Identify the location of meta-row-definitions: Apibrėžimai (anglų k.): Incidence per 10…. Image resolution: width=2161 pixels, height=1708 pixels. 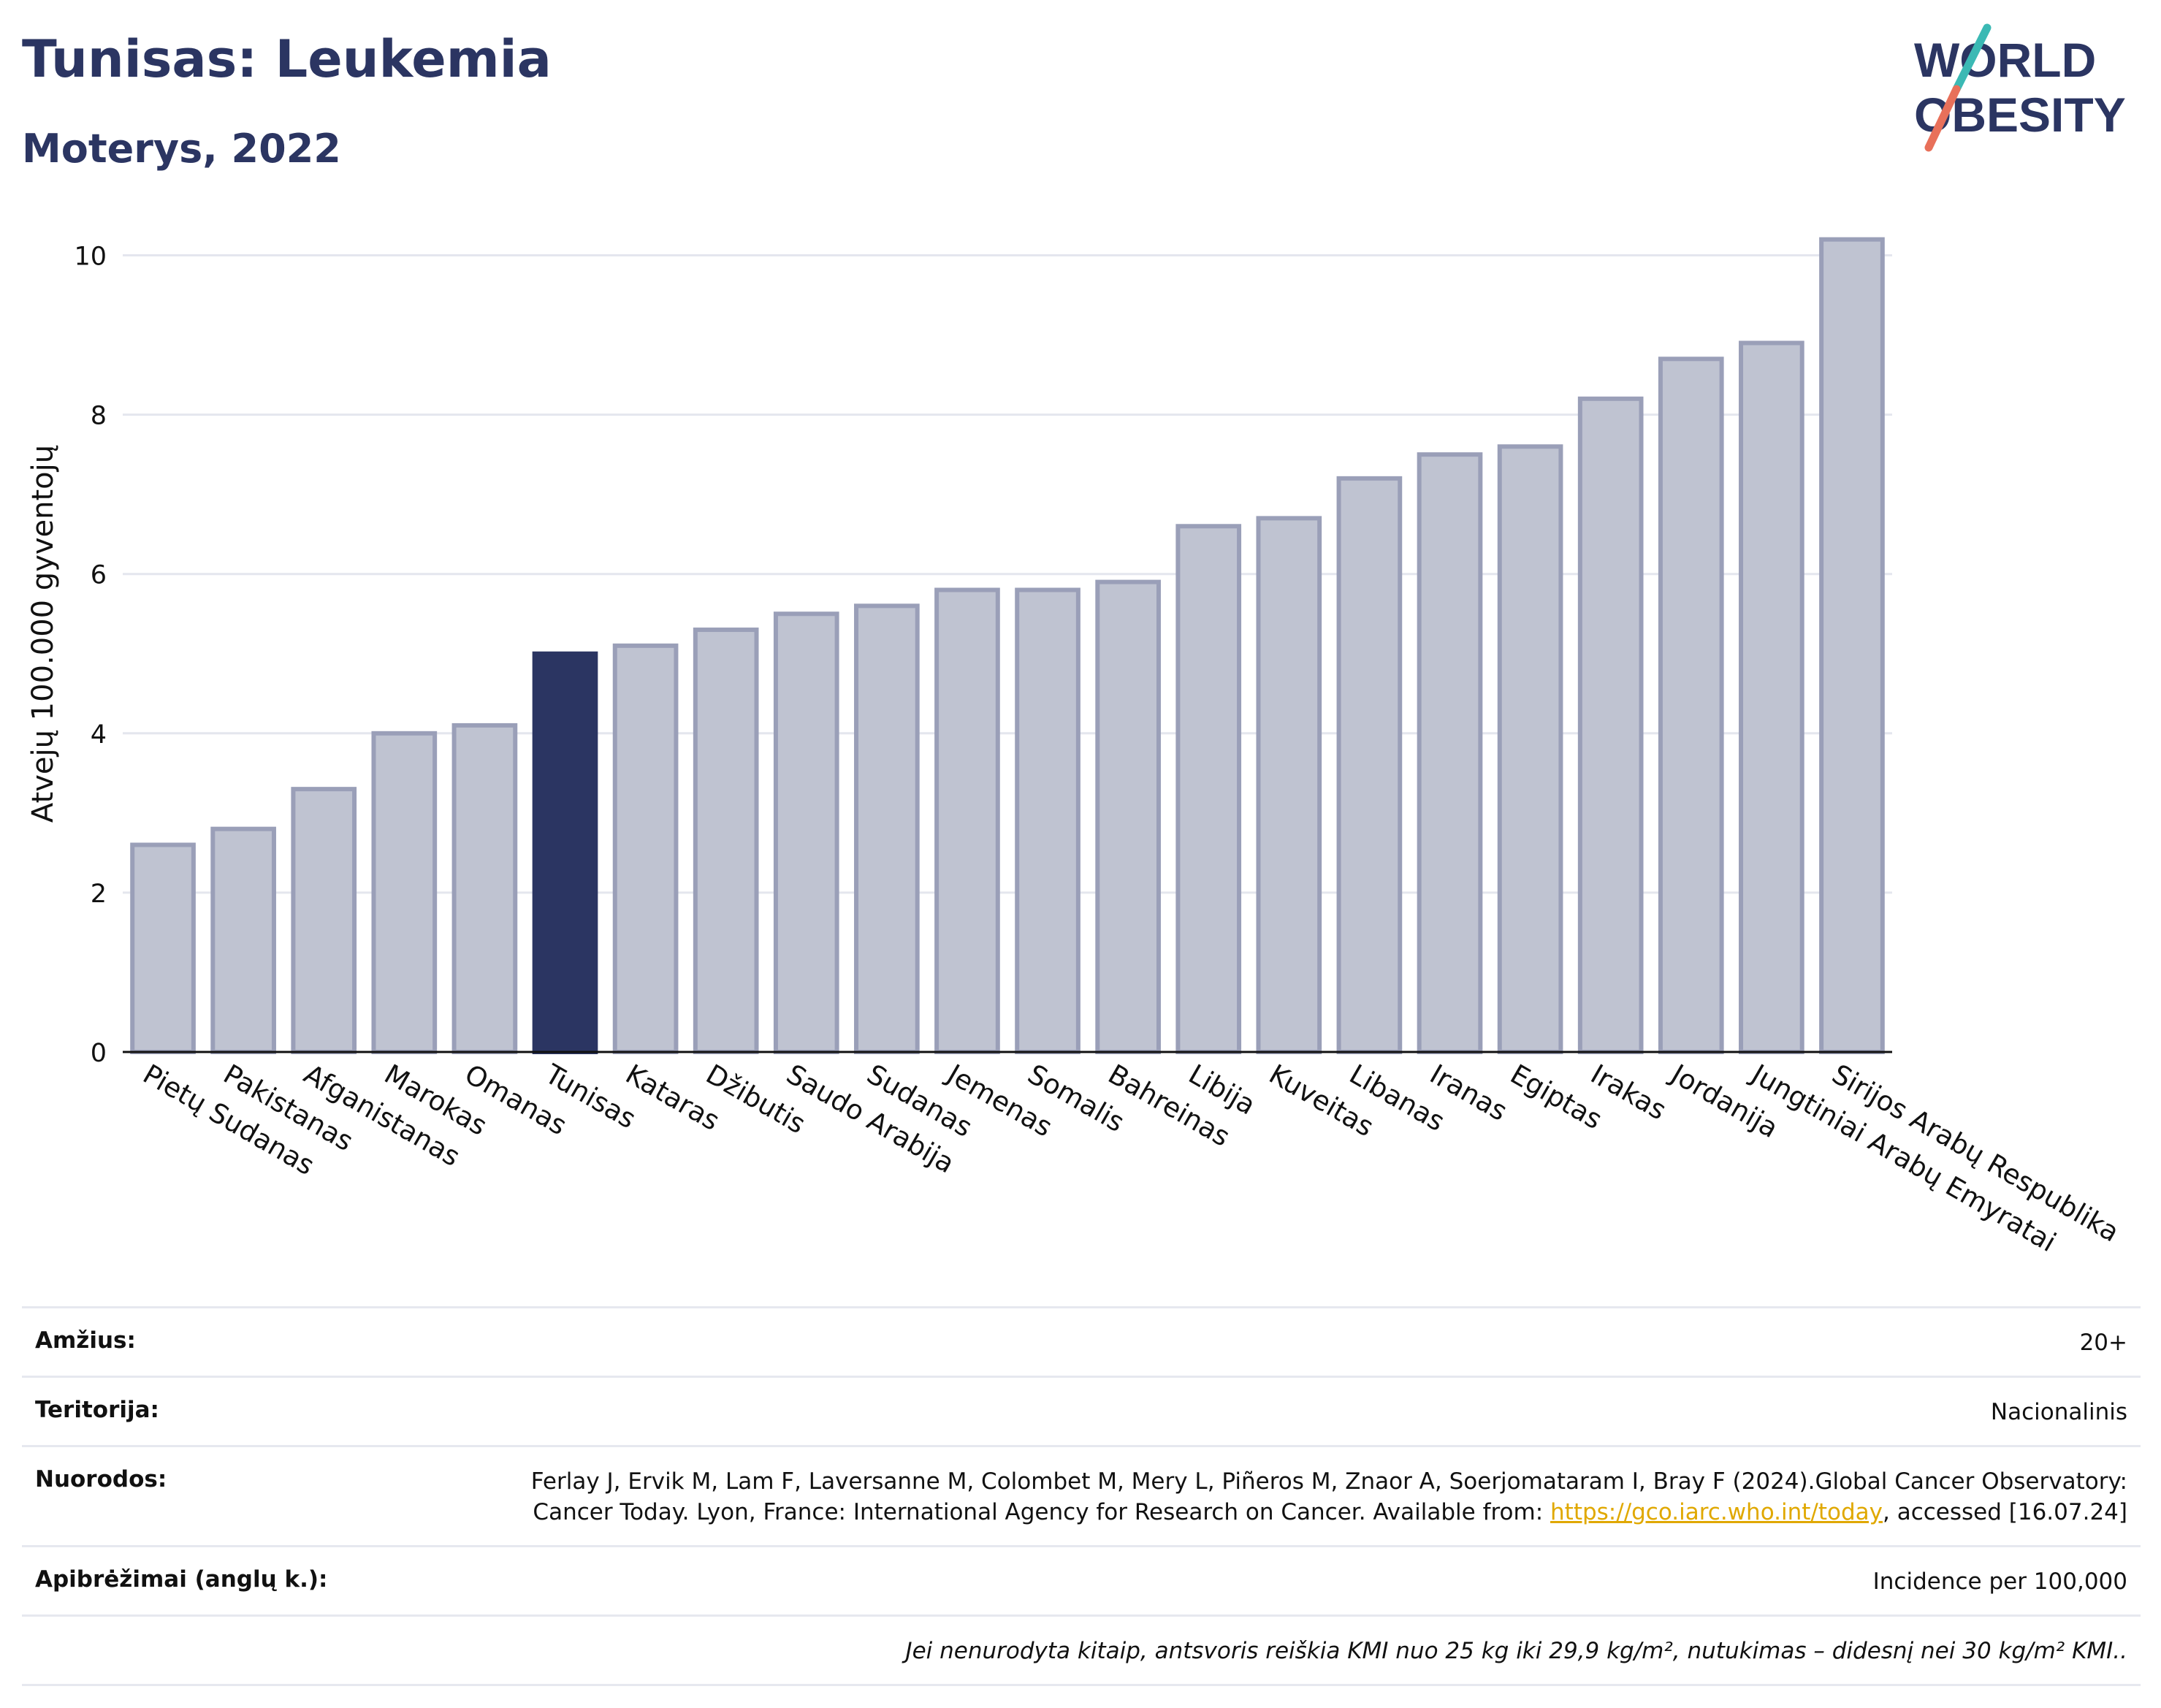
(1081, 1579).